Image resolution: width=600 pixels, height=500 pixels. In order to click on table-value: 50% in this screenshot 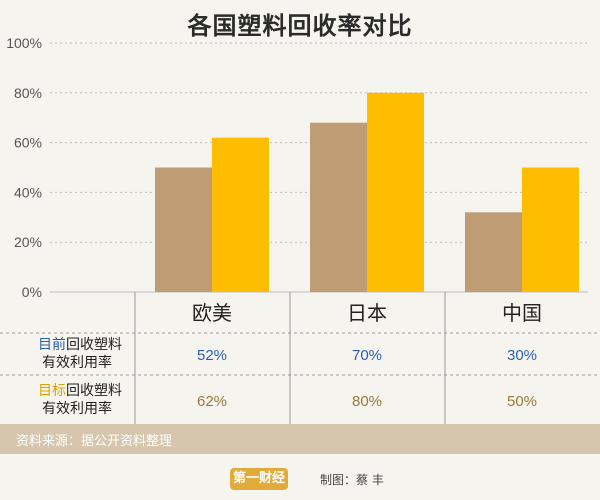, I will do `click(522, 401)`.